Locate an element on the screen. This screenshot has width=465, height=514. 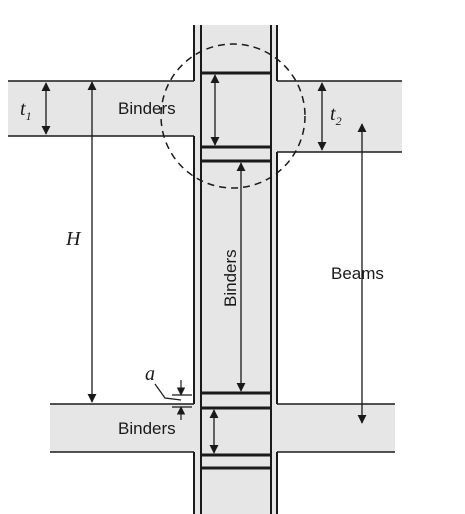
bottom-beam-left is located at coordinates (122, 428).